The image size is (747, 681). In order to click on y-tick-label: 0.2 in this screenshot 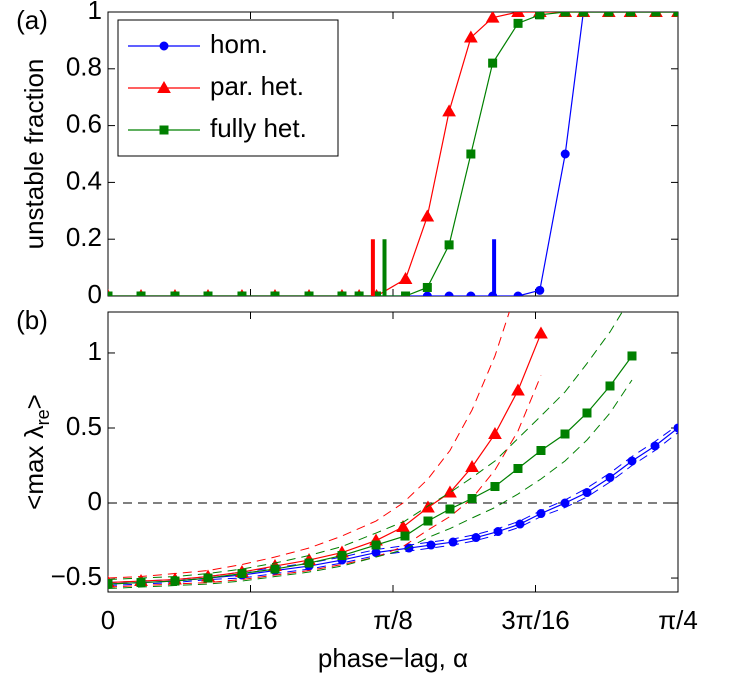, I will do `click(84, 237)`.